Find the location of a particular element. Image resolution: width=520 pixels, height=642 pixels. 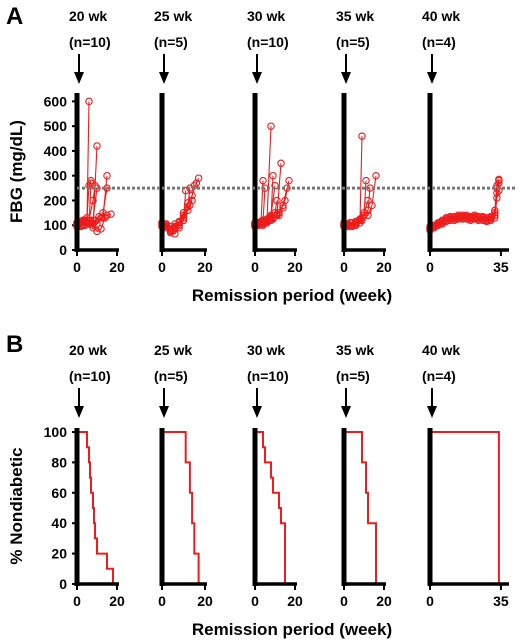

y-tick-label: 400 is located at coordinates (56, 151).